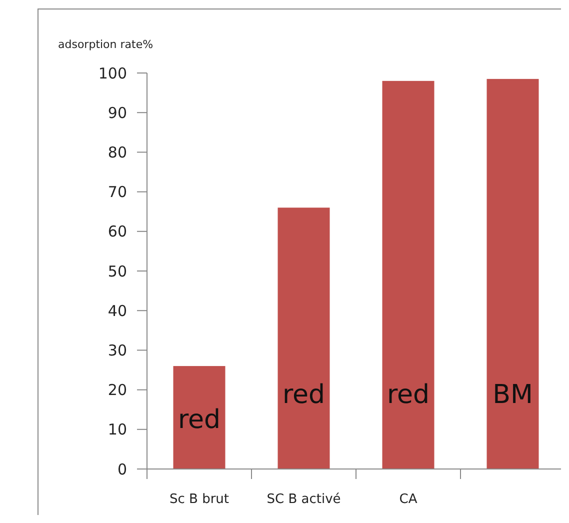 Image resolution: width=569 pixels, height=523 pixels. What do you see at coordinates (117, 390) in the screenshot?
I see `y-tick-label: 20` at bounding box center [117, 390].